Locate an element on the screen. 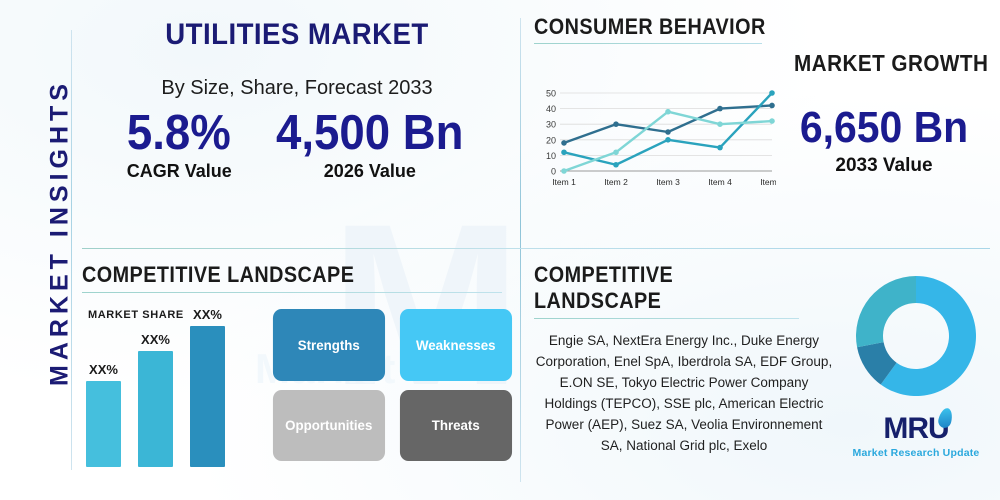 This screenshot has height=500, width=1000. market-growth-heading: MARKET GROWTH is located at coordinates (891, 63).